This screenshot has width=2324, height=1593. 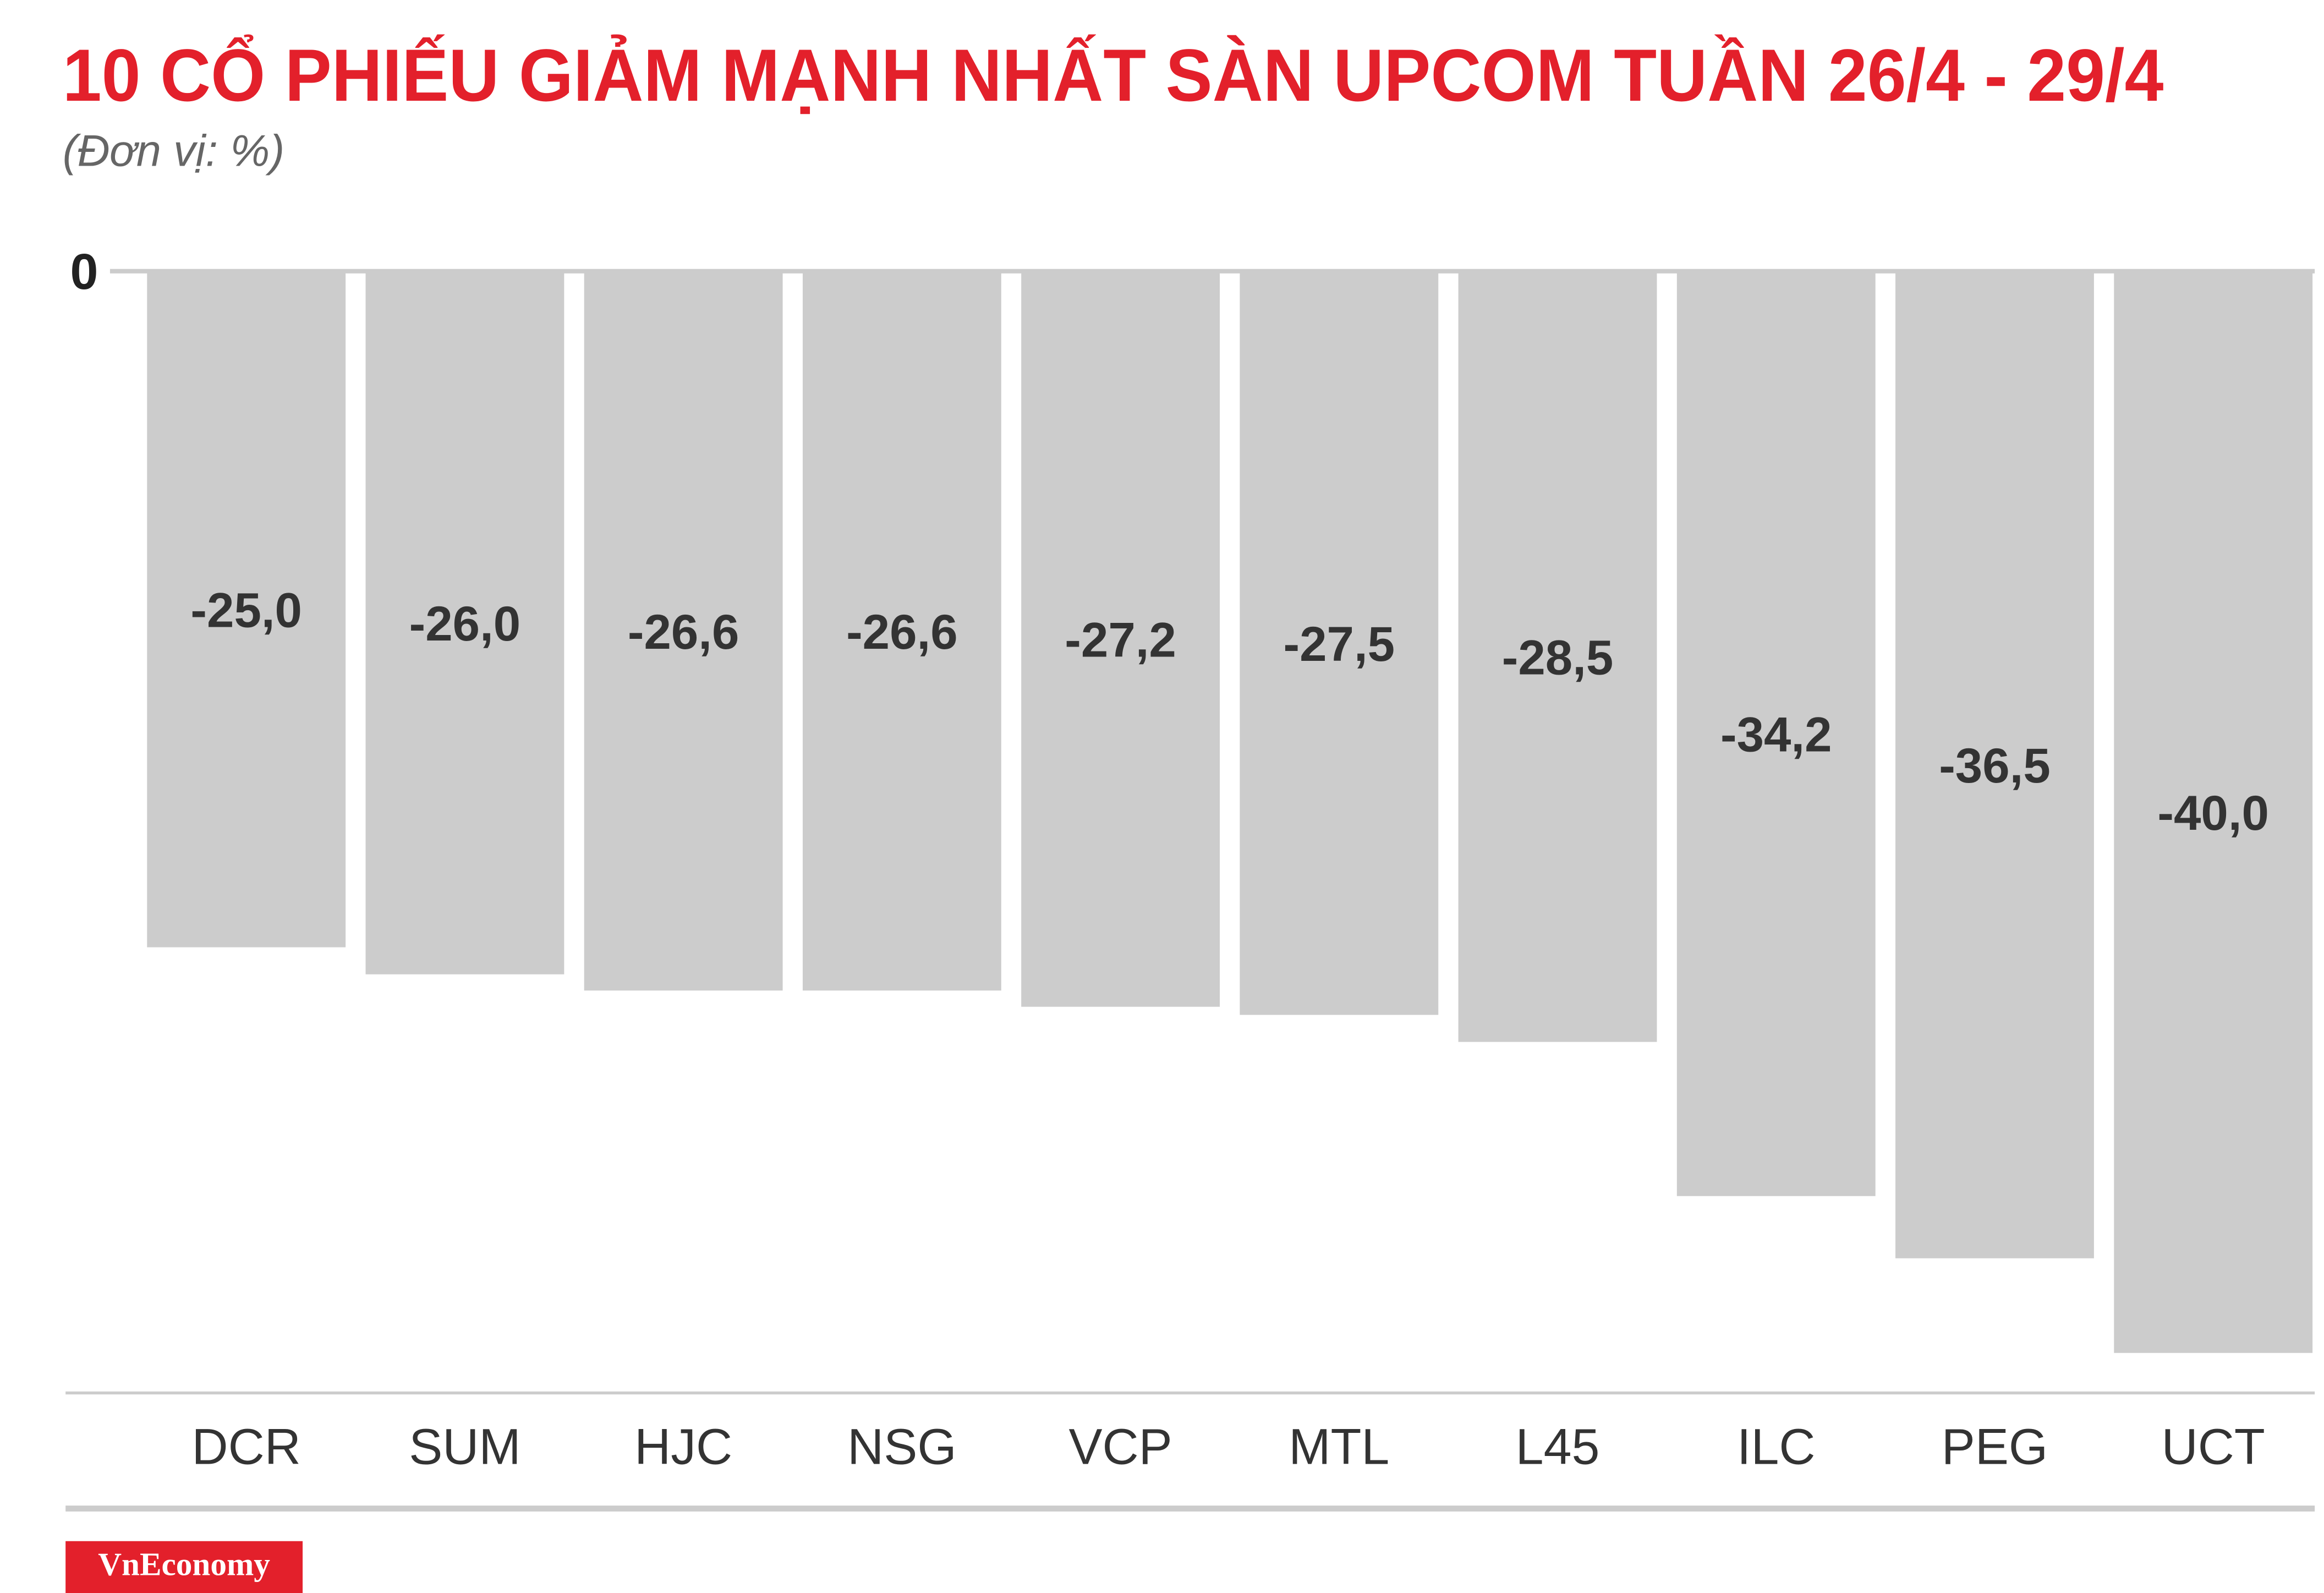 What do you see at coordinates (465, 1447) in the screenshot?
I see `x-tick-label: SUM` at bounding box center [465, 1447].